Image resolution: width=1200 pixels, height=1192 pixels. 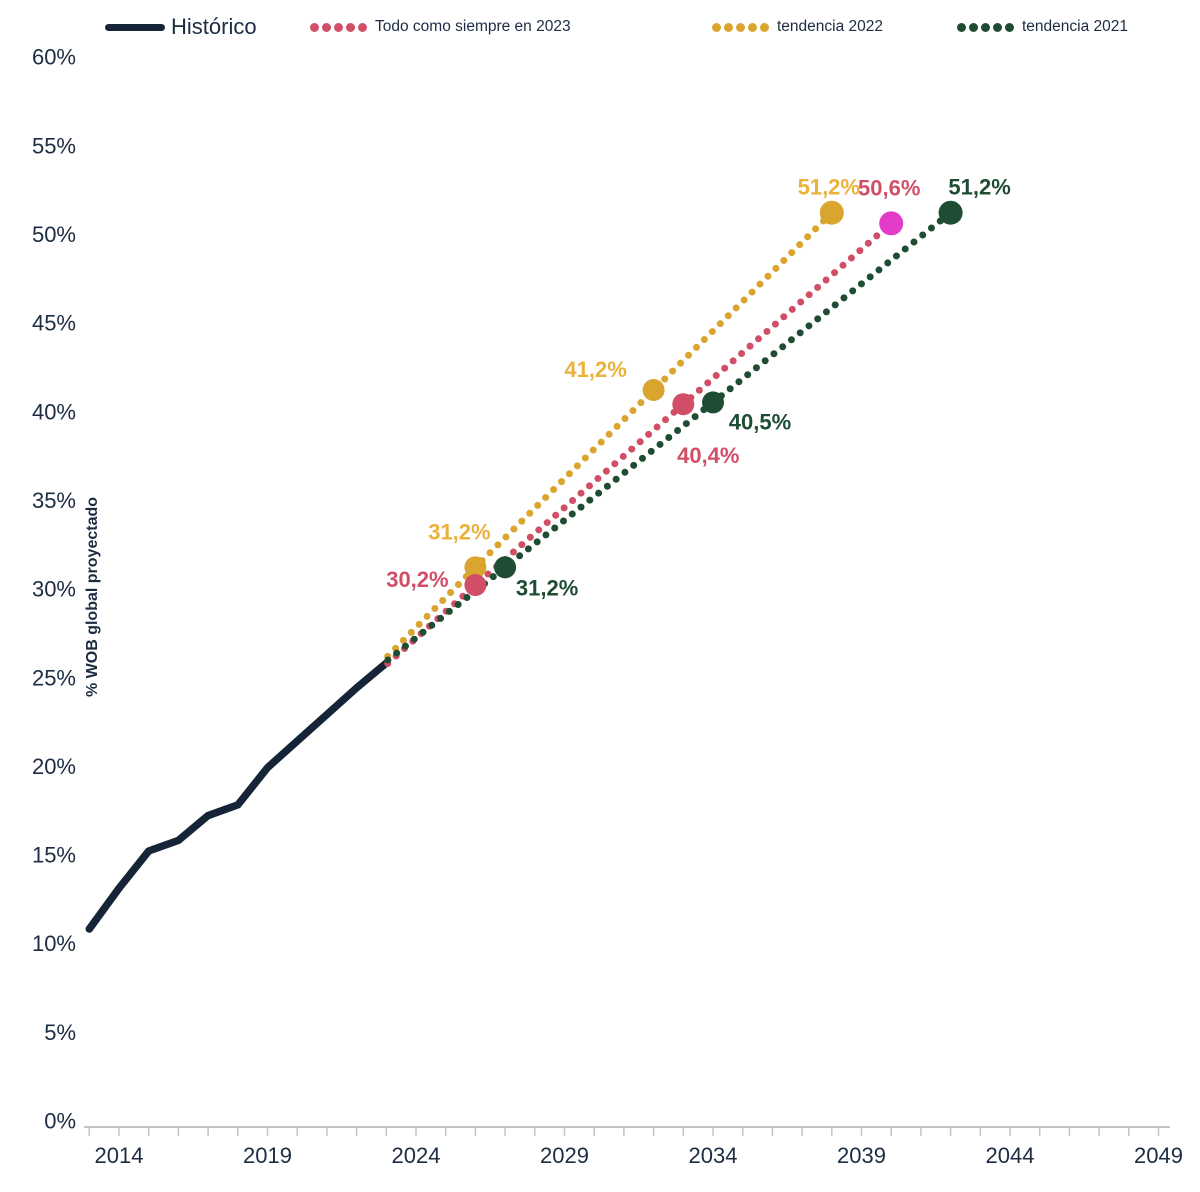 What do you see at coordinates (60, 1121) in the screenshot?
I see `y-axis-label: 0%` at bounding box center [60, 1121].